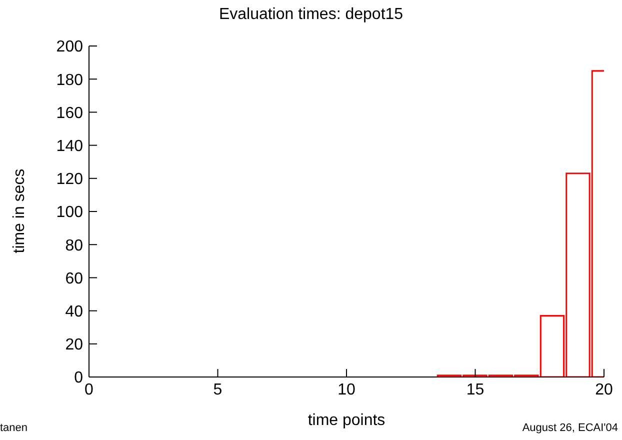 This screenshot has width=622, height=440. What do you see at coordinates (74, 245) in the screenshot?
I see `y-tick-label: 80` at bounding box center [74, 245].